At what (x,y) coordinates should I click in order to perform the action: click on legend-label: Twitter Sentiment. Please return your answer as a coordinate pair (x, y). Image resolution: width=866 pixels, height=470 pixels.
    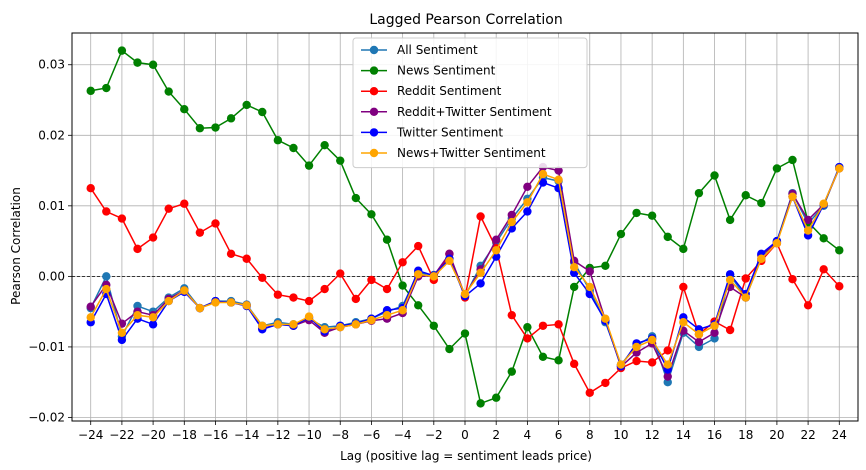
    Looking at the image, I should click on (449, 132).